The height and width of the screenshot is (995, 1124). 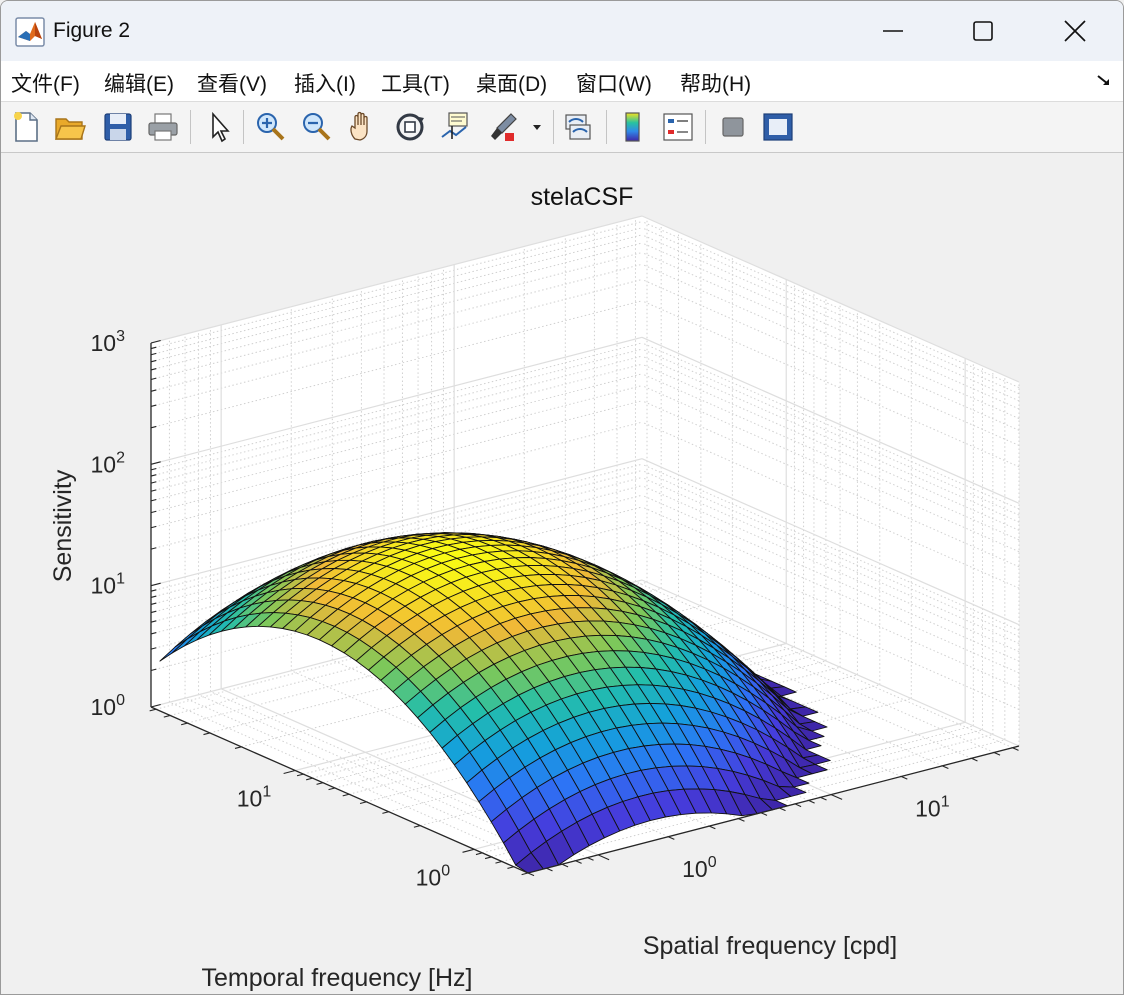 What do you see at coordinates (733, 127) in the screenshot?
I see `hide-plot-tools-icon` at bounding box center [733, 127].